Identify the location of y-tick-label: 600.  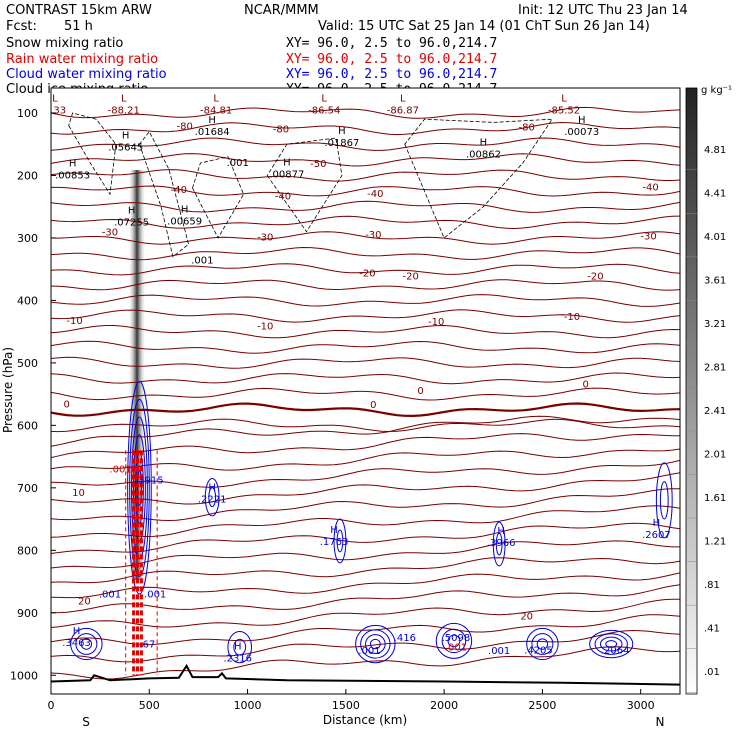
(27, 425).